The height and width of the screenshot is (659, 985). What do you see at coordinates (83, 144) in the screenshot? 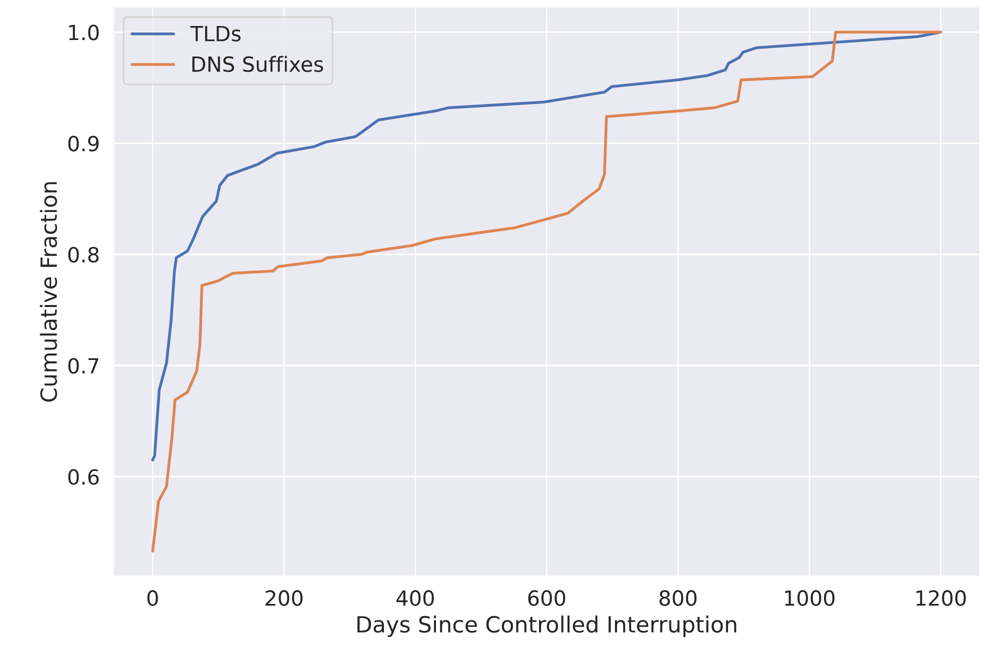
I see `y-tick-label: 0.9` at bounding box center [83, 144].